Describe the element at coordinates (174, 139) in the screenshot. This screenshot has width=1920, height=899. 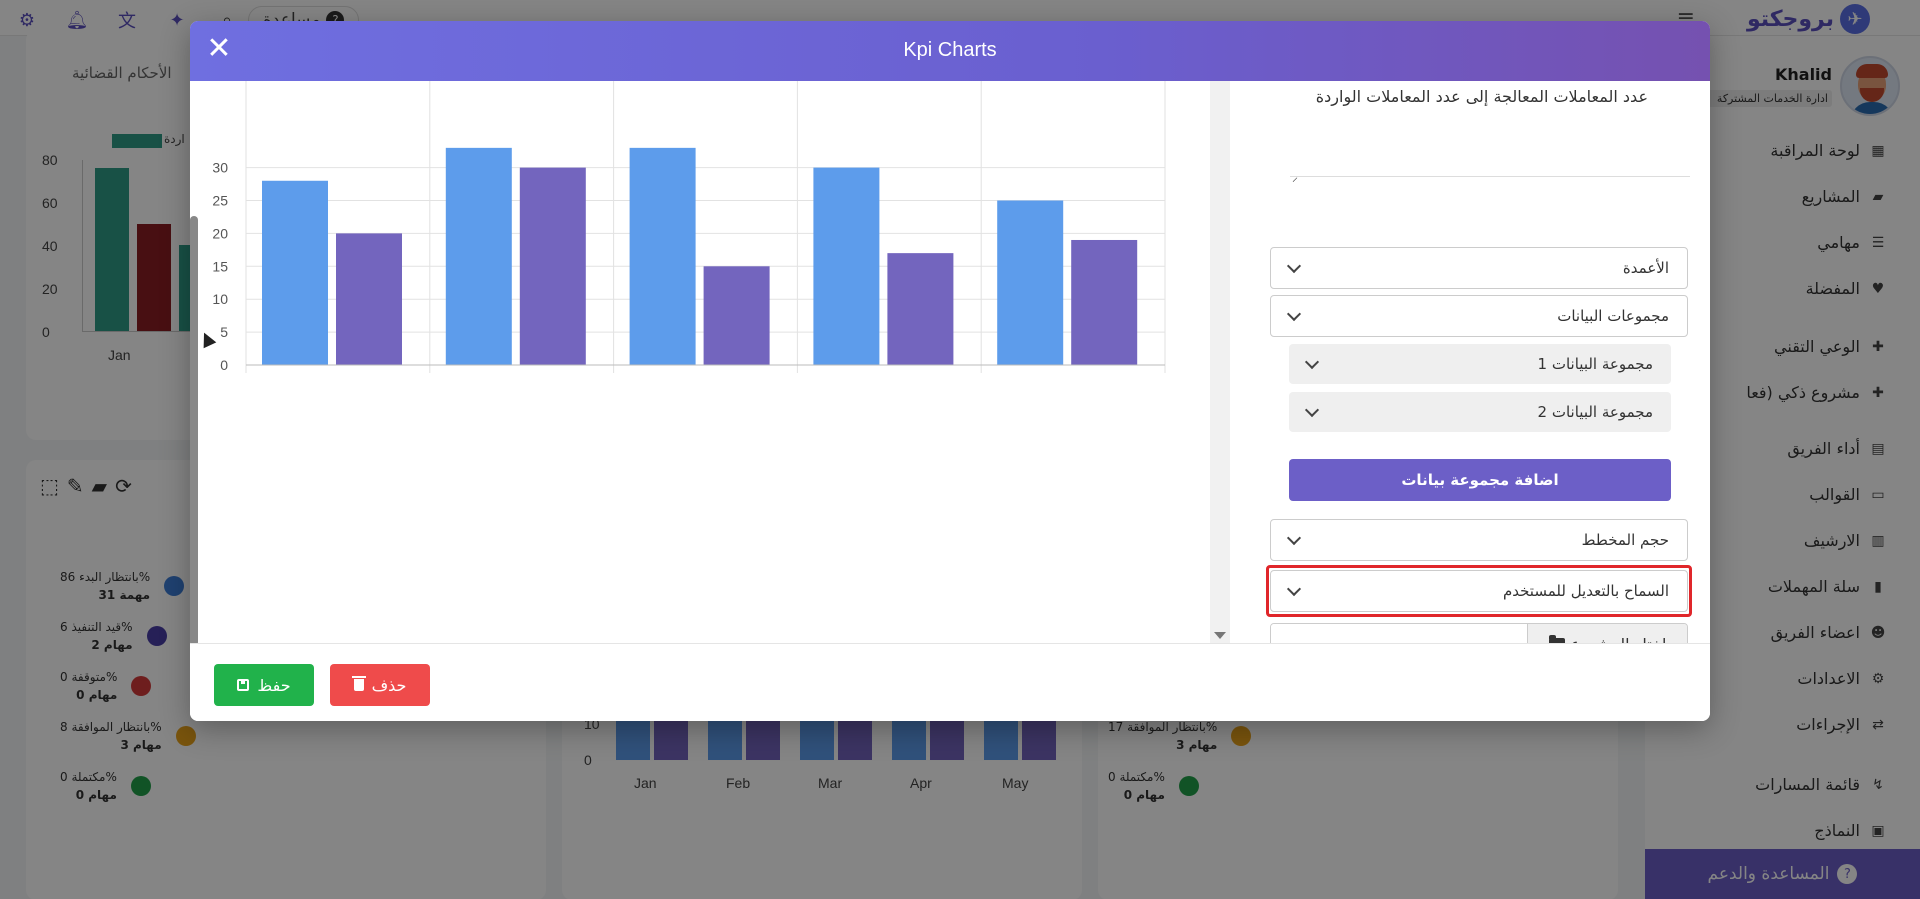
I see `legend-label: اردة` at that location.